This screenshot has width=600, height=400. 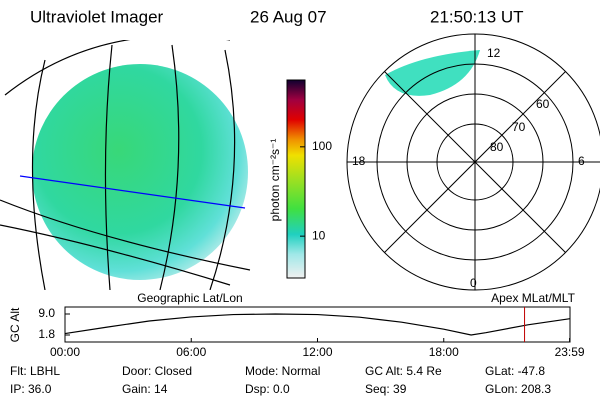 What do you see at coordinates (15, 324) in the screenshot?
I see `y-axis-label: GC Alt` at bounding box center [15, 324].